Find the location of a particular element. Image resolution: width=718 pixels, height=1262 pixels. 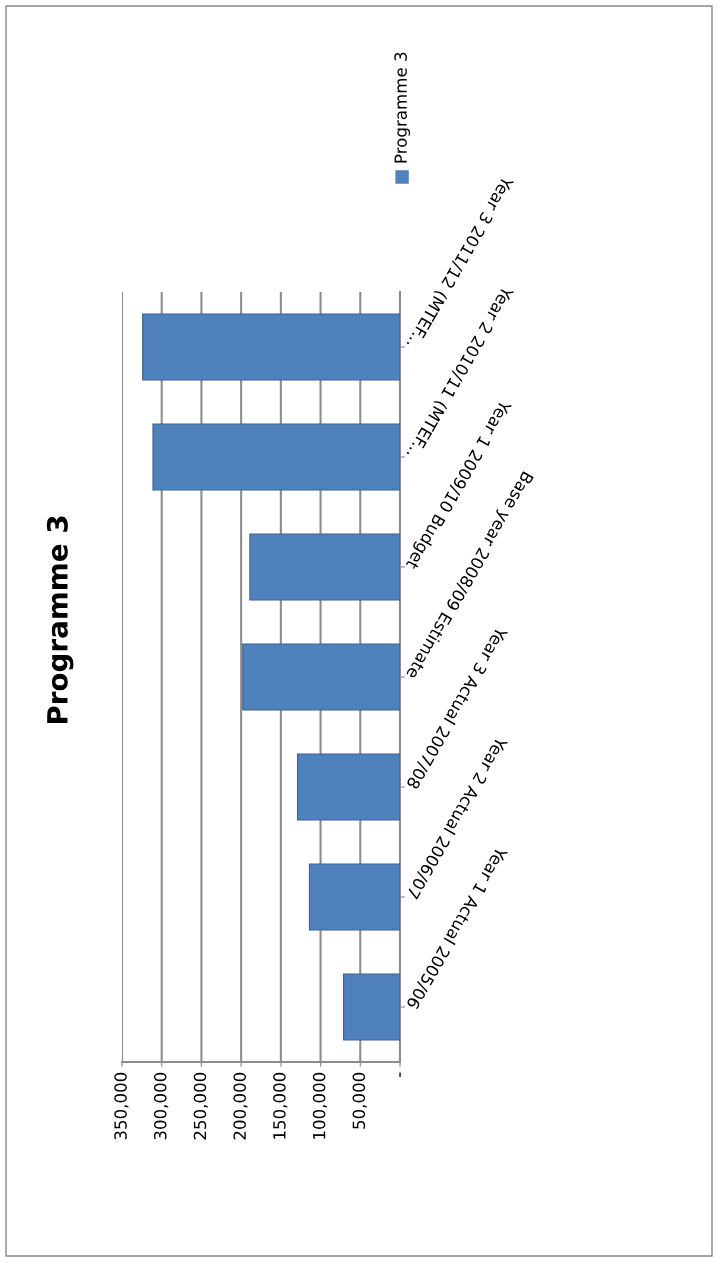

x-tick-label: 250,000 is located at coordinates (200, 1106).